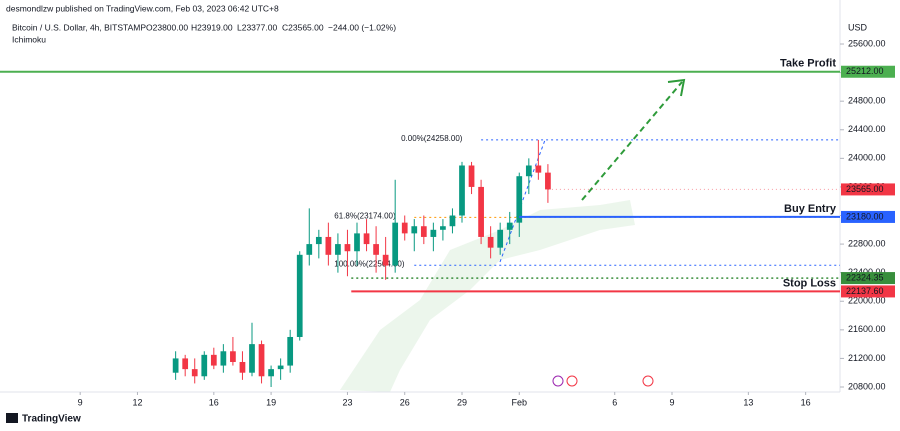 The width and height of the screenshot is (900, 431). What do you see at coordinates (748, 402) in the screenshot?
I see `x-tick-label: 13` at bounding box center [748, 402].